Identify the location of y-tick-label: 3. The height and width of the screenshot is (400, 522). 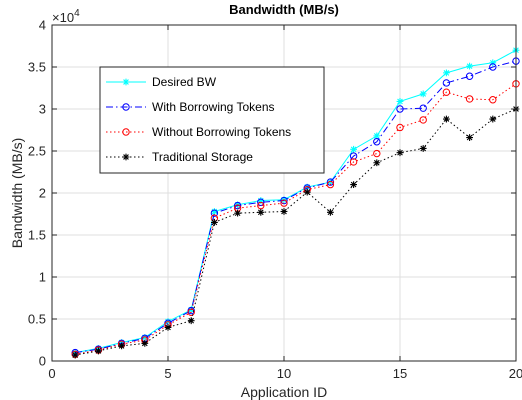
(42, 109).